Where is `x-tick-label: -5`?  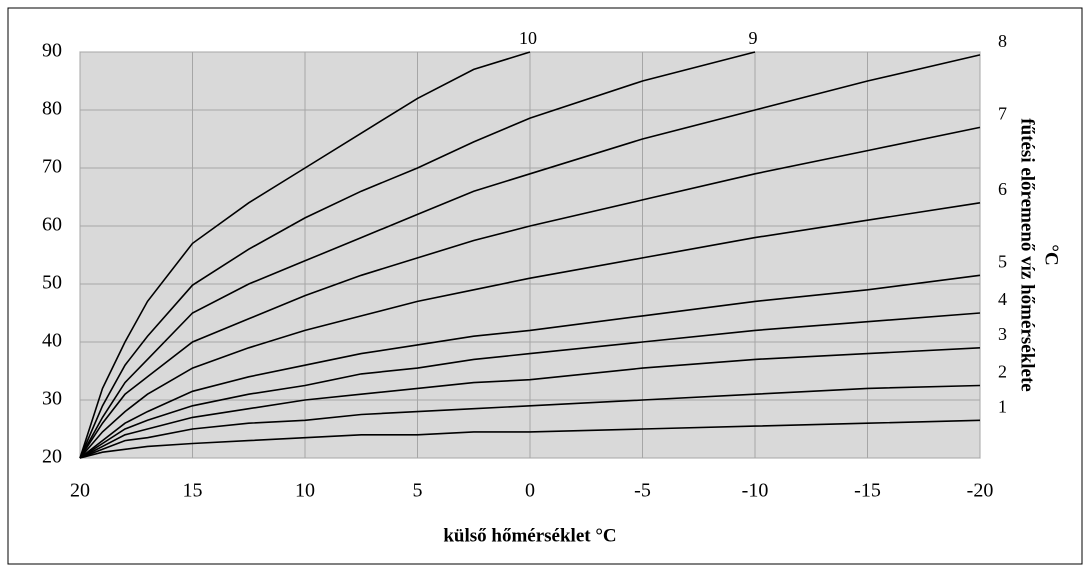 x-tick-label: -5 is located at coordinates (642, 491).